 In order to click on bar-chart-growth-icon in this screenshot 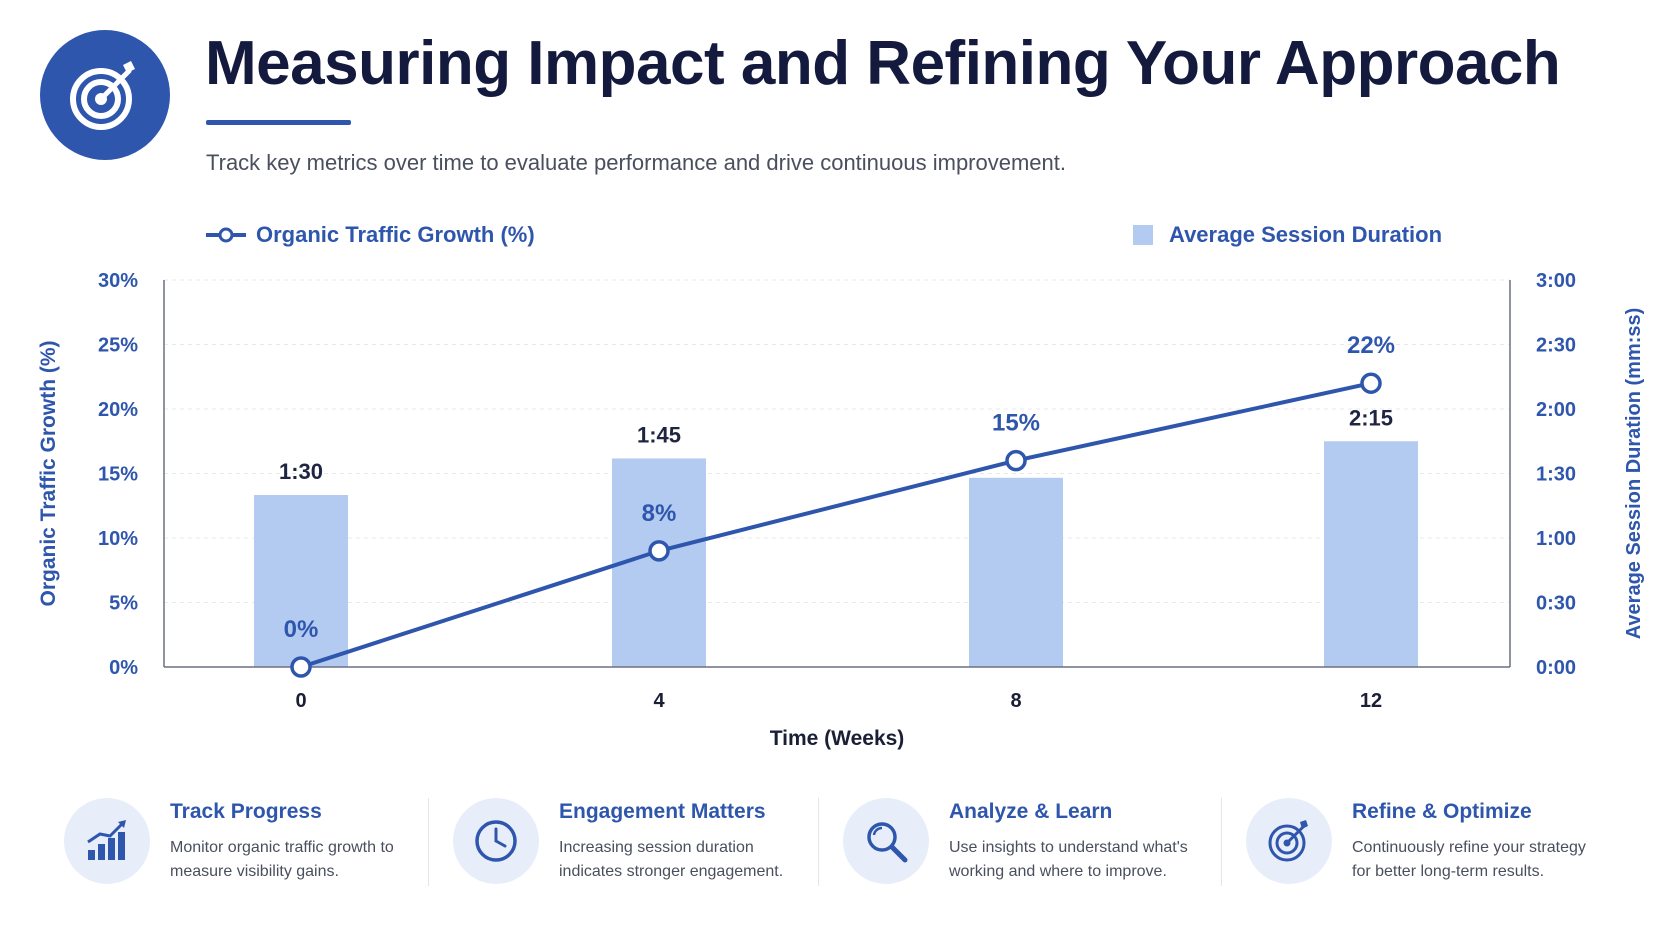, I will do `click(107, 841)`.